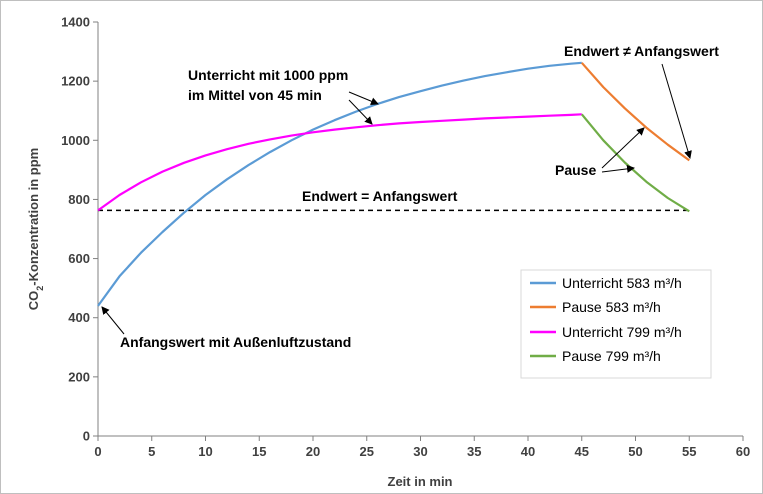 Image resolution: width=763 pixels, height=494 pixels. Describe the element at coordinates (235, 342) in the screenshot. I see `anno-anfangswert: Anfangswert mit Außenluftzustand` at that location.